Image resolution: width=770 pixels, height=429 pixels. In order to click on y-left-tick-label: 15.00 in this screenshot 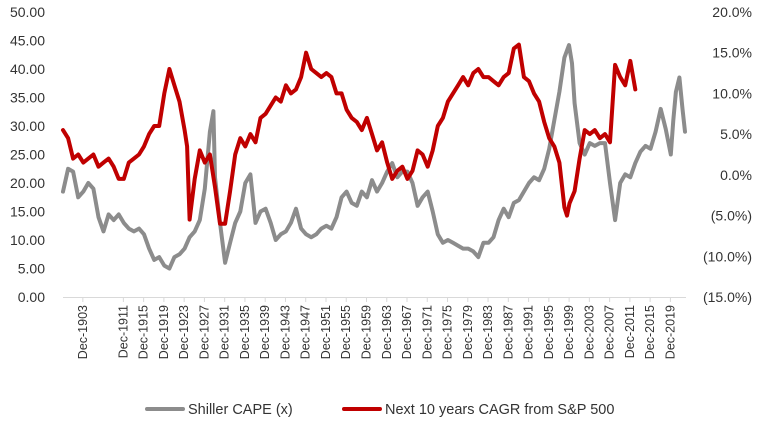, I will do `click(27, 212)`.